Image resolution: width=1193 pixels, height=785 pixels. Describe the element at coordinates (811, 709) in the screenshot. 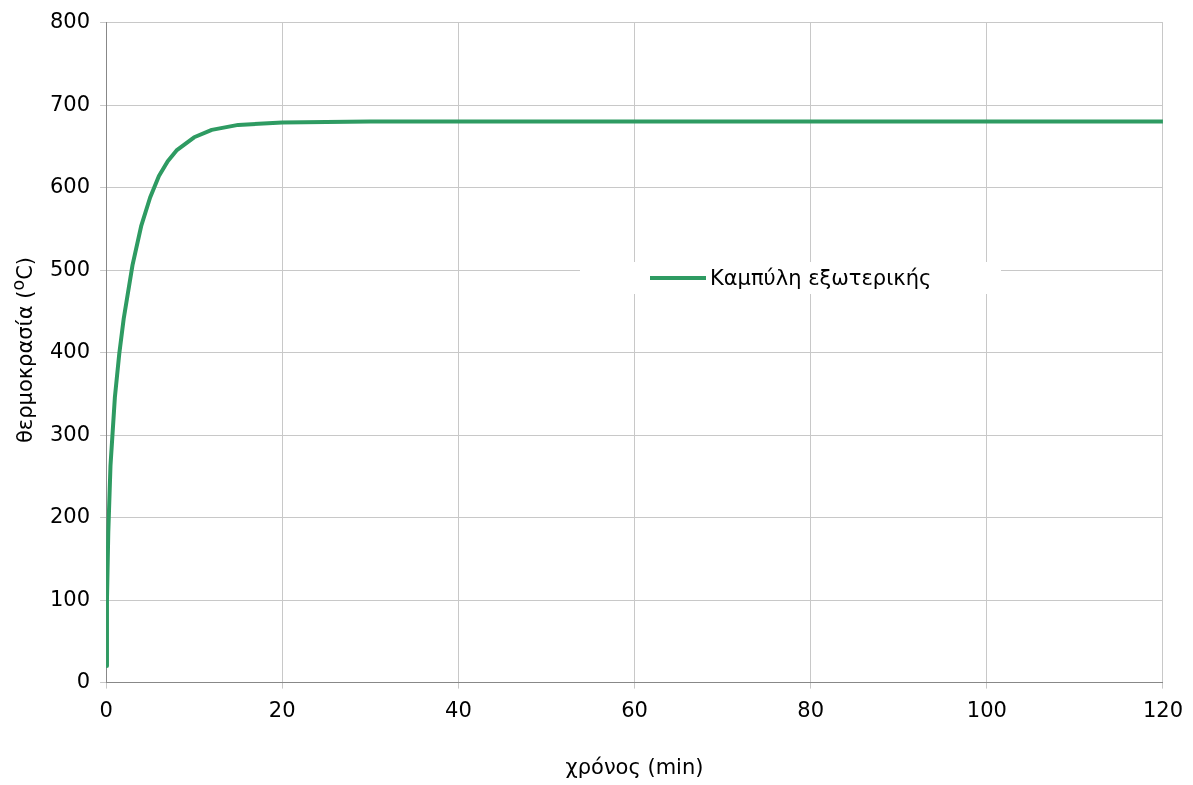

I see `x-tick-label: 80` at that location.